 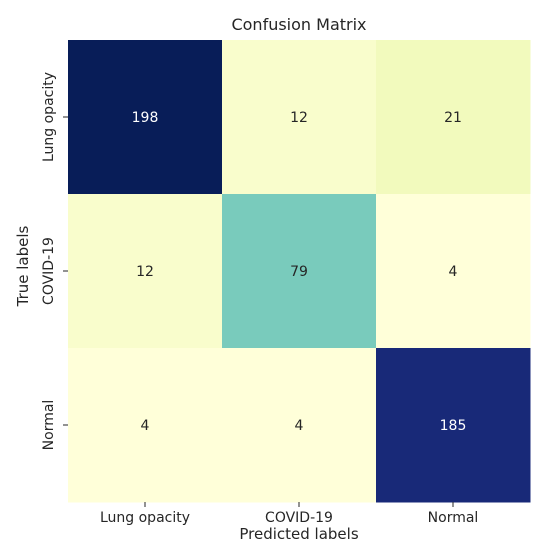 I want to click on heatmap-cell-value: 79, so click(x=299, y=272).